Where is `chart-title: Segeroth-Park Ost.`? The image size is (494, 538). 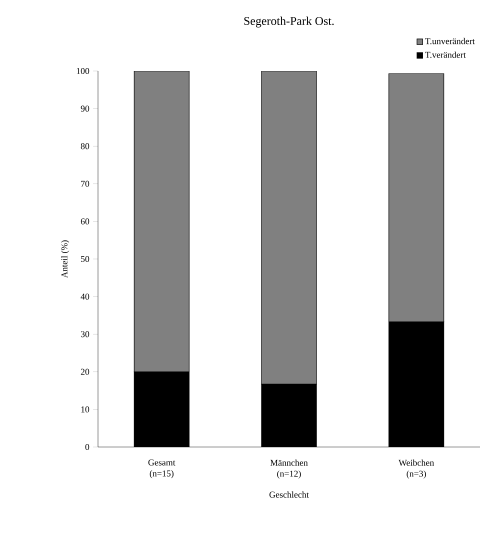
chart-title: Segeroth-Park Ost. is located at coordinates (289, 22).